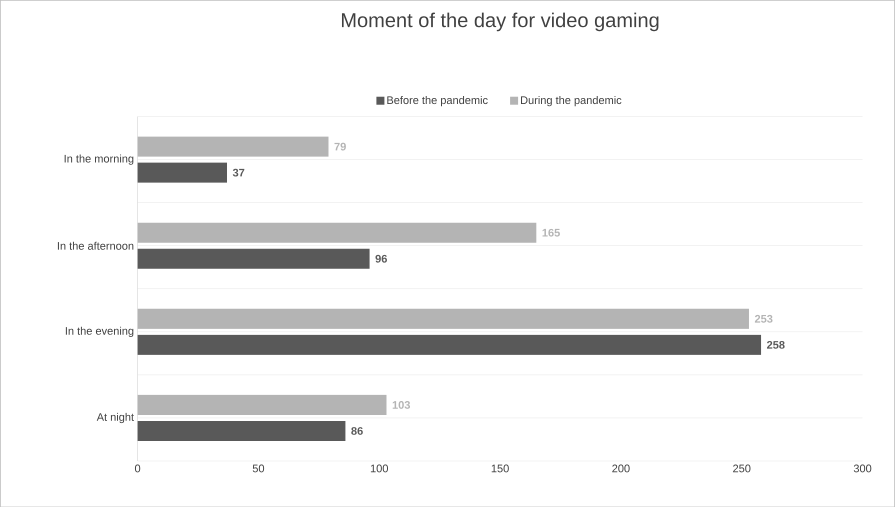 The image size is (895, 507). Describe the element at coordinates (96, 245) in the screenshot. I see `y-tick-label: In the afternoon` at that location.